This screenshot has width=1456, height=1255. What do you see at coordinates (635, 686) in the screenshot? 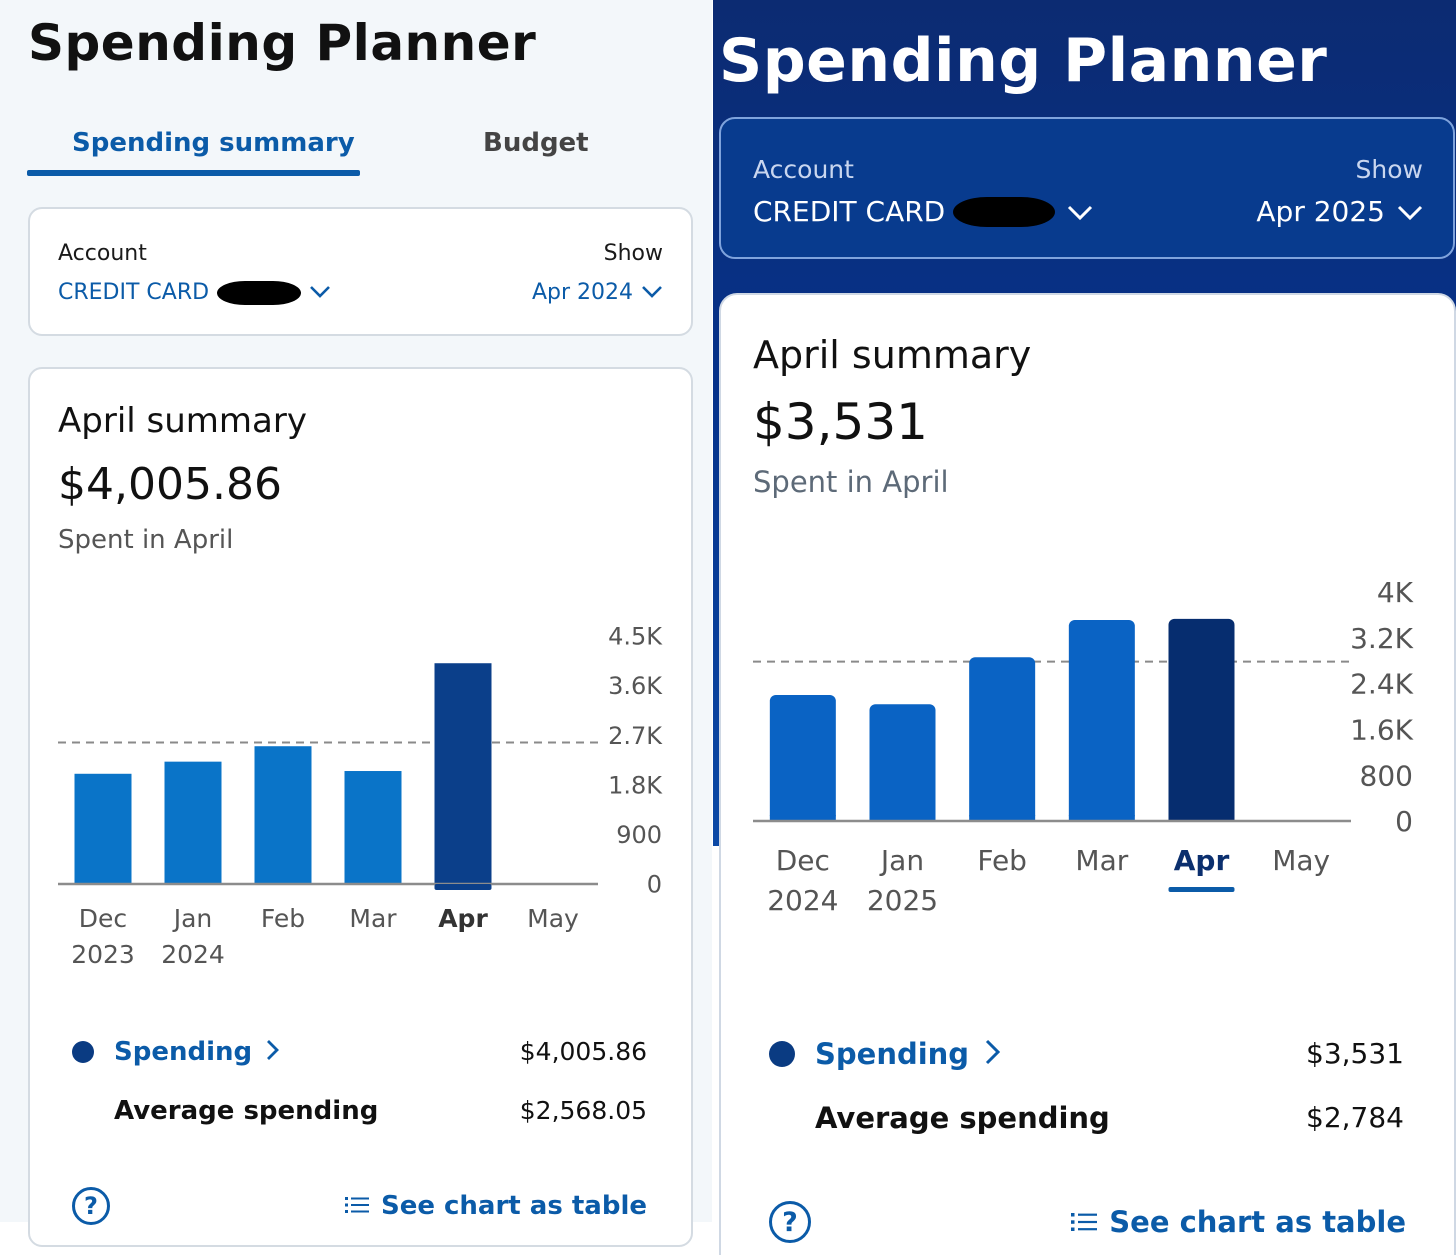
I see `y-tick-label: 3.6K` at bounding box center [635, 686].